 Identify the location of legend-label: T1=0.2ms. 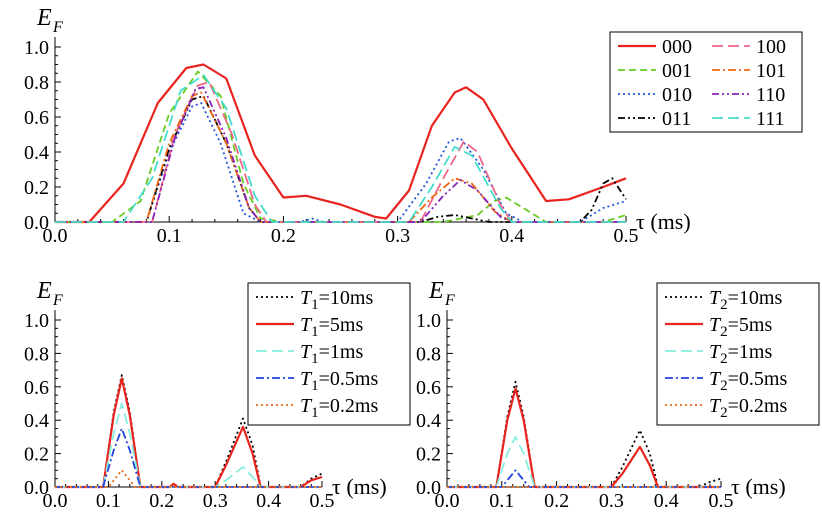
(339, 408).